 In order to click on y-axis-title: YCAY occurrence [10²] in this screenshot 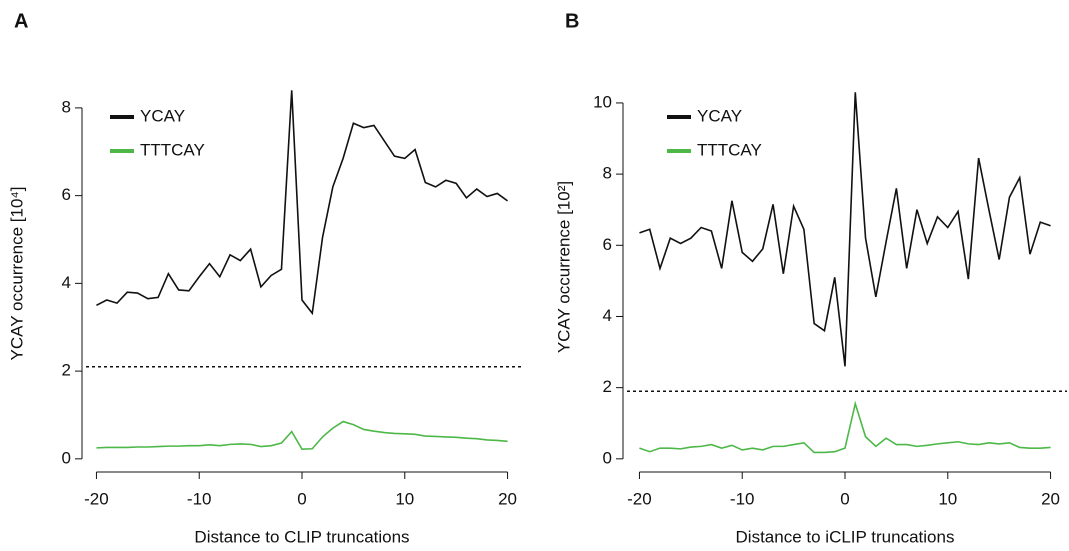, I will do `click(563, 267)`.